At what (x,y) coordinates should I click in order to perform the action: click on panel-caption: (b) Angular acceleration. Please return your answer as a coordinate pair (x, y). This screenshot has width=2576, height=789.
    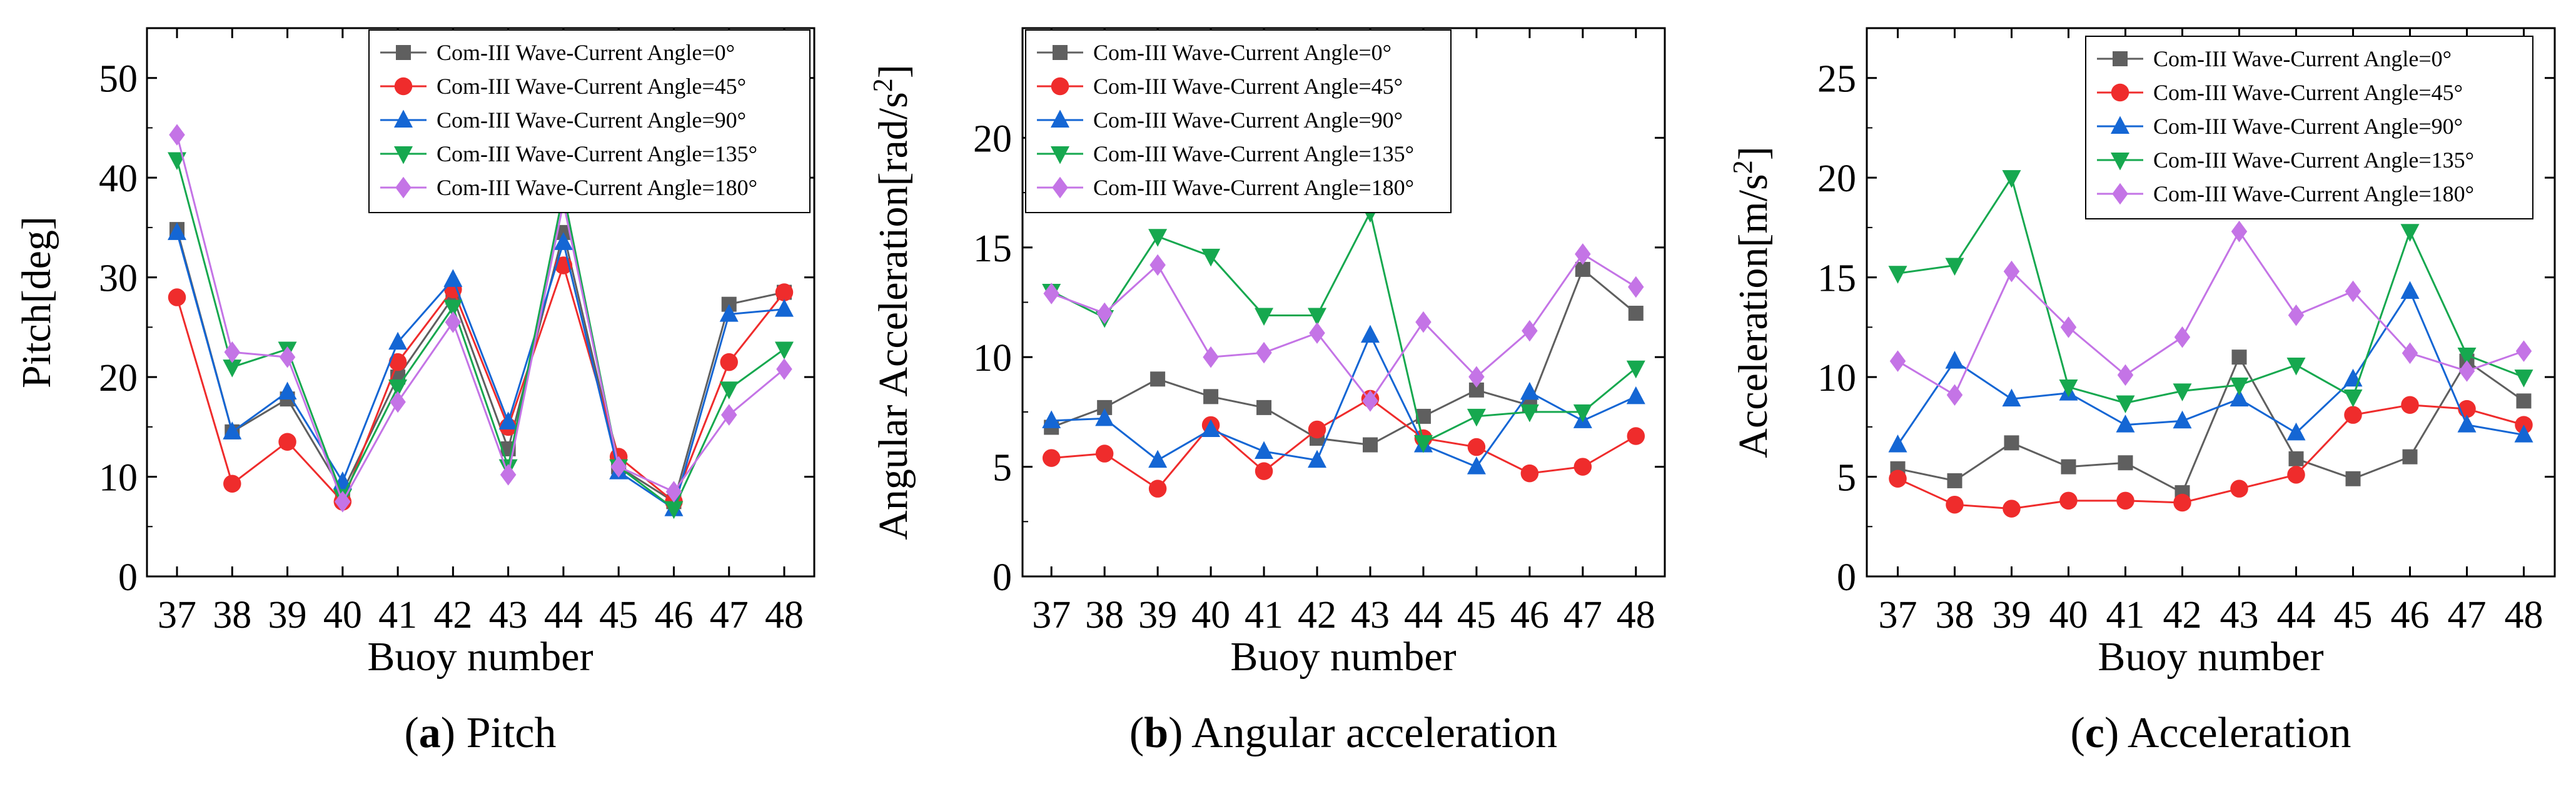
    Looking at the image, I should click on (1343, 733).